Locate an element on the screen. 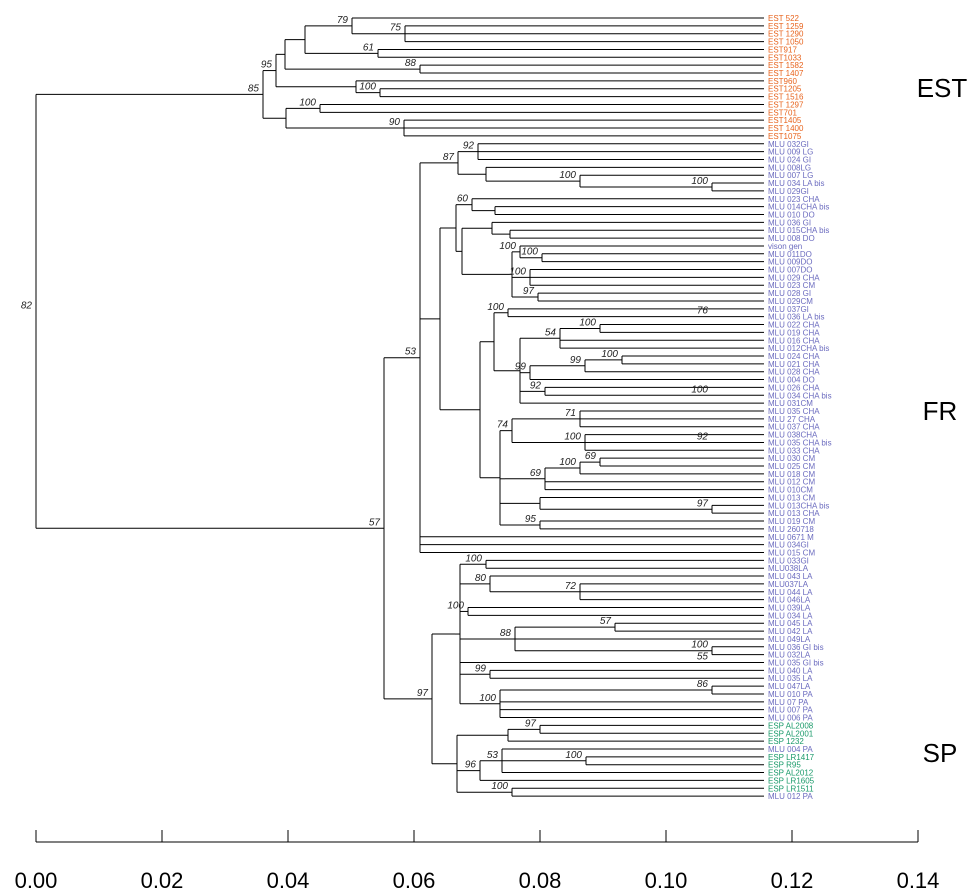  leaf-label: MLU 018 CM is located at coordinates (791, 474).